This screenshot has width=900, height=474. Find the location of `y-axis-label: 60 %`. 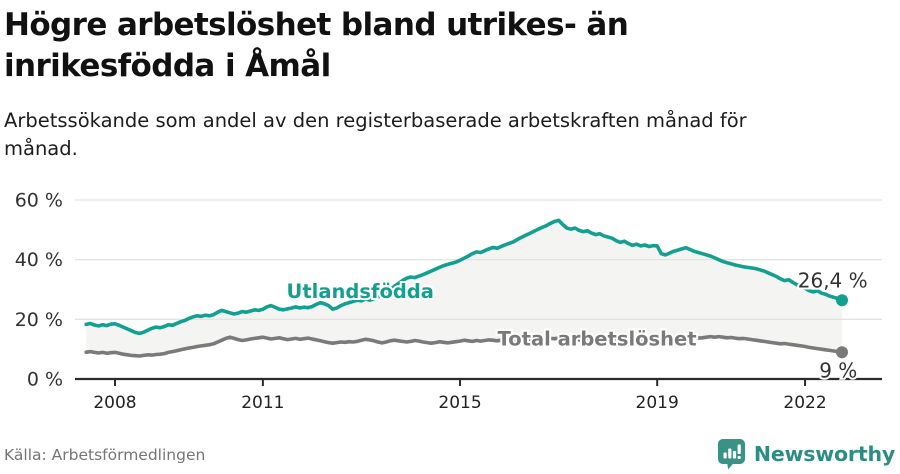

y-axis-label: 60 % is located at coordinates (39, 201).